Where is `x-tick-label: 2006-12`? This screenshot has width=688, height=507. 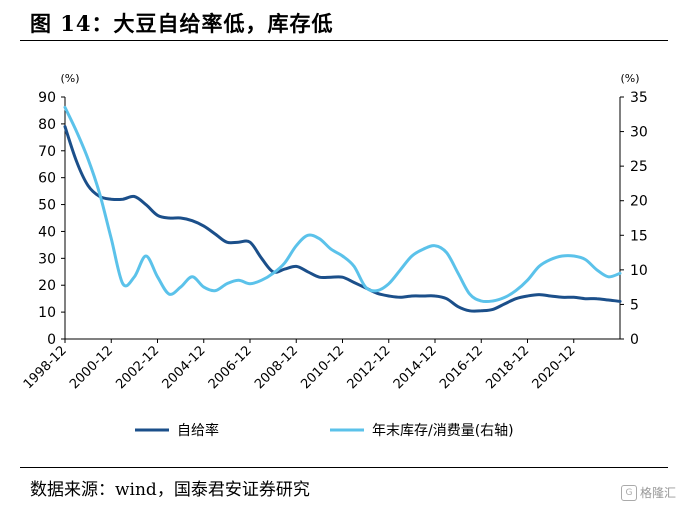 x-tick-label: 2006-12 is located at coordinates (230, 367).